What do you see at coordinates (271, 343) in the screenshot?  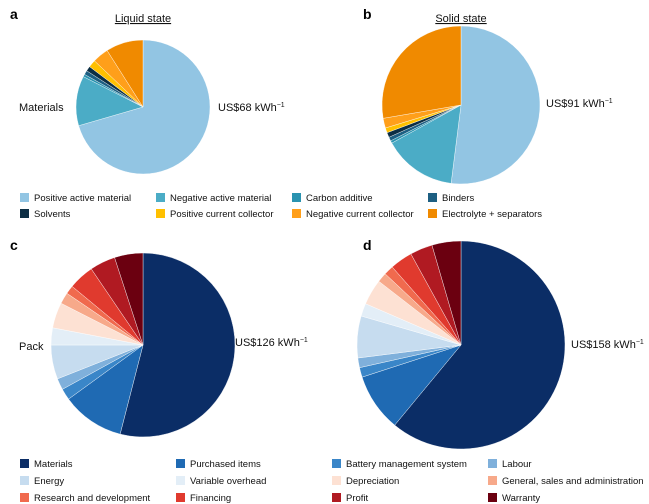 I see `pie-c-total: US$126 kWh−1` at bounding box center [271, 343].